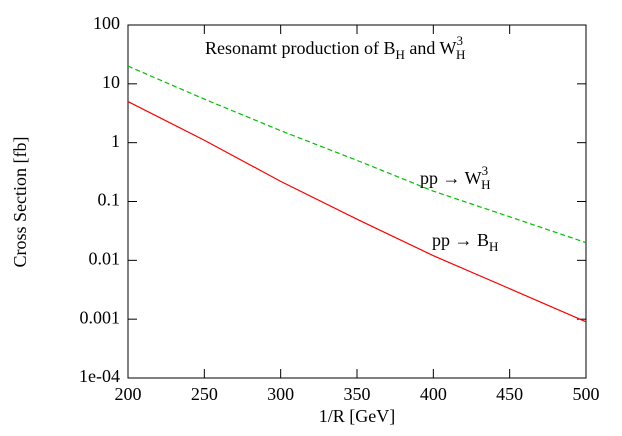 This screenshot has width=622, height=436. Describe the element at coordinates (106, 23) in the screenshot. I see `y-tick-label: 100` at that location.